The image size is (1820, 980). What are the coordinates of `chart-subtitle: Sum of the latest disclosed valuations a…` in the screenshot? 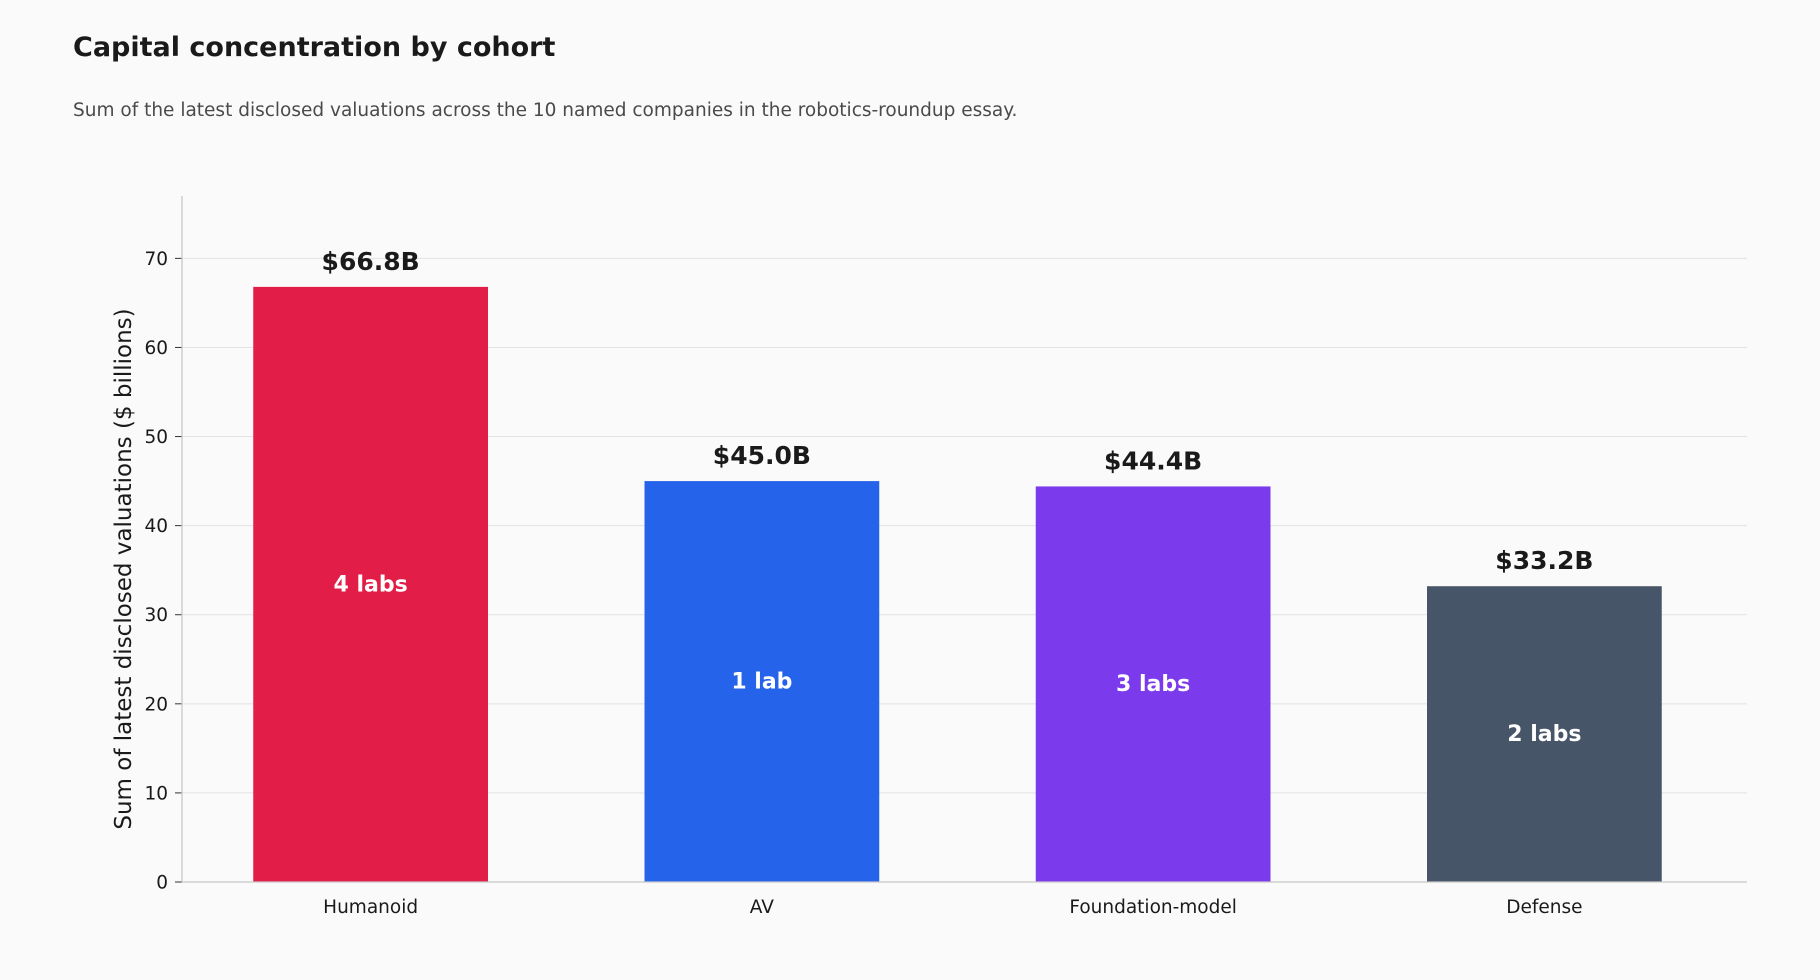 It's located at (545, 110).